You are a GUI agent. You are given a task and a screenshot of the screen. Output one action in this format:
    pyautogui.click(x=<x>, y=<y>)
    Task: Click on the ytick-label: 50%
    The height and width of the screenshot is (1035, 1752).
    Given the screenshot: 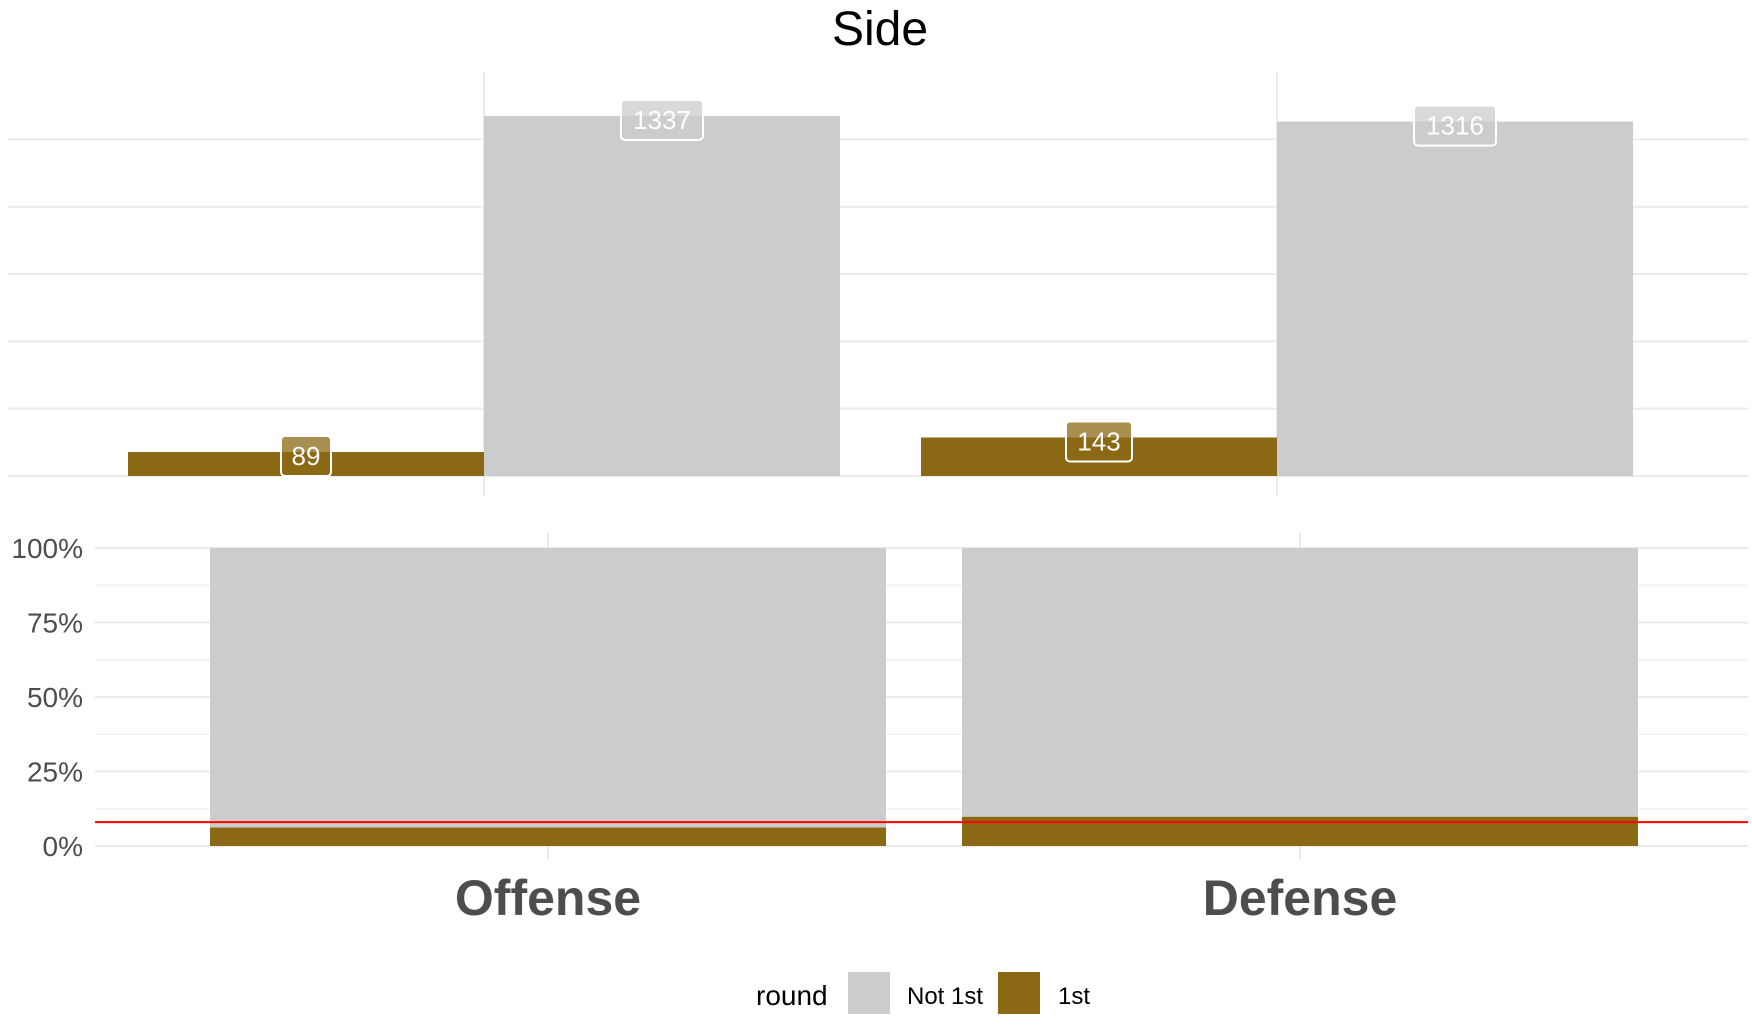 What is the action you would take?
    pyautogui.click(x=55, y=697)
    